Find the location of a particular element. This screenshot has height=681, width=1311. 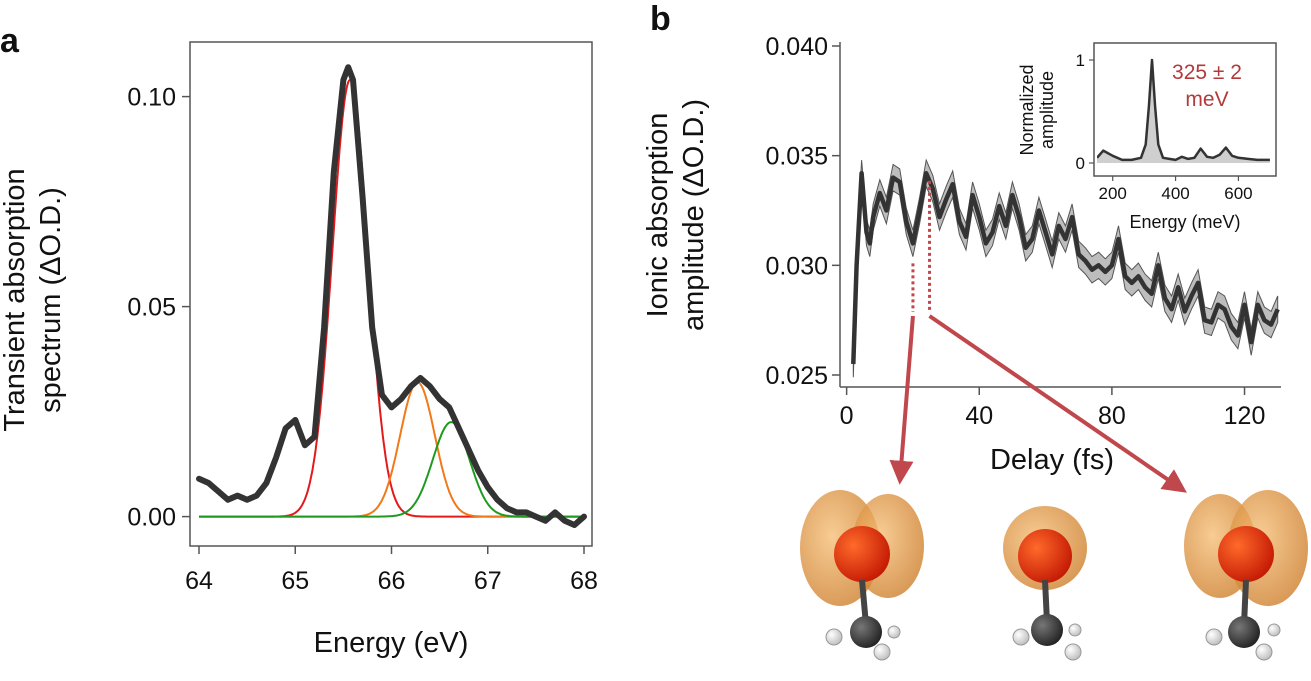

x-tick-label: 65 is located at coordinates (295, 581).